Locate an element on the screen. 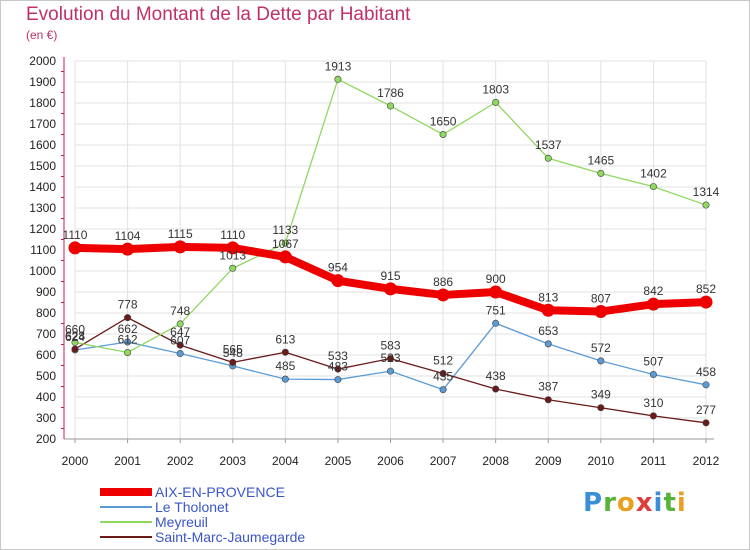 Image resolution: width=750 pixels, height=550 pixels. data-label-meyreuil: 1465 is located at coordinates (600, 160).